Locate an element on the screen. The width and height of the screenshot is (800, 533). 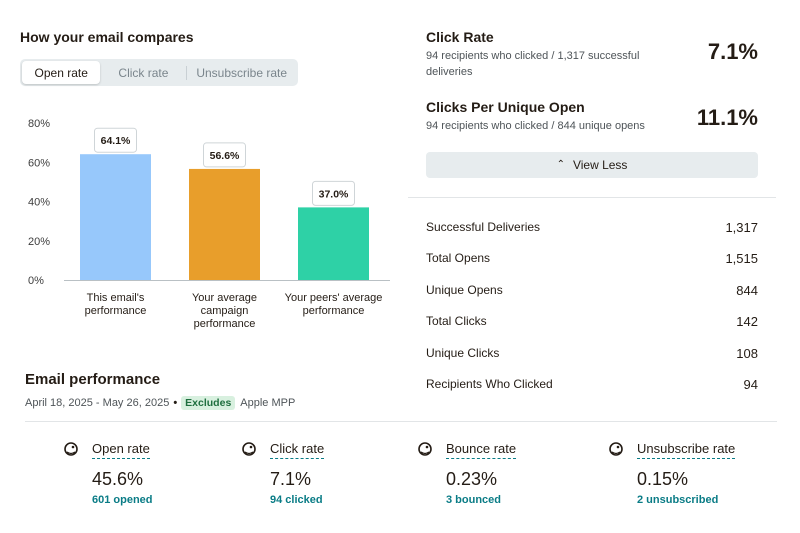
detail-label: Successful Deliveries is located at coordinates (483, 227).